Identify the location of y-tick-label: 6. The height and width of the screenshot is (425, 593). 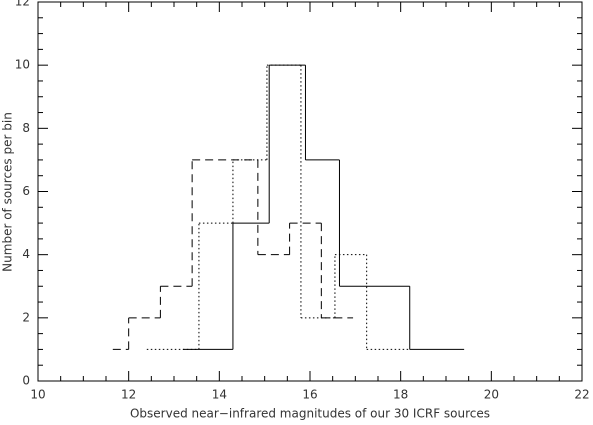
(26, 191).